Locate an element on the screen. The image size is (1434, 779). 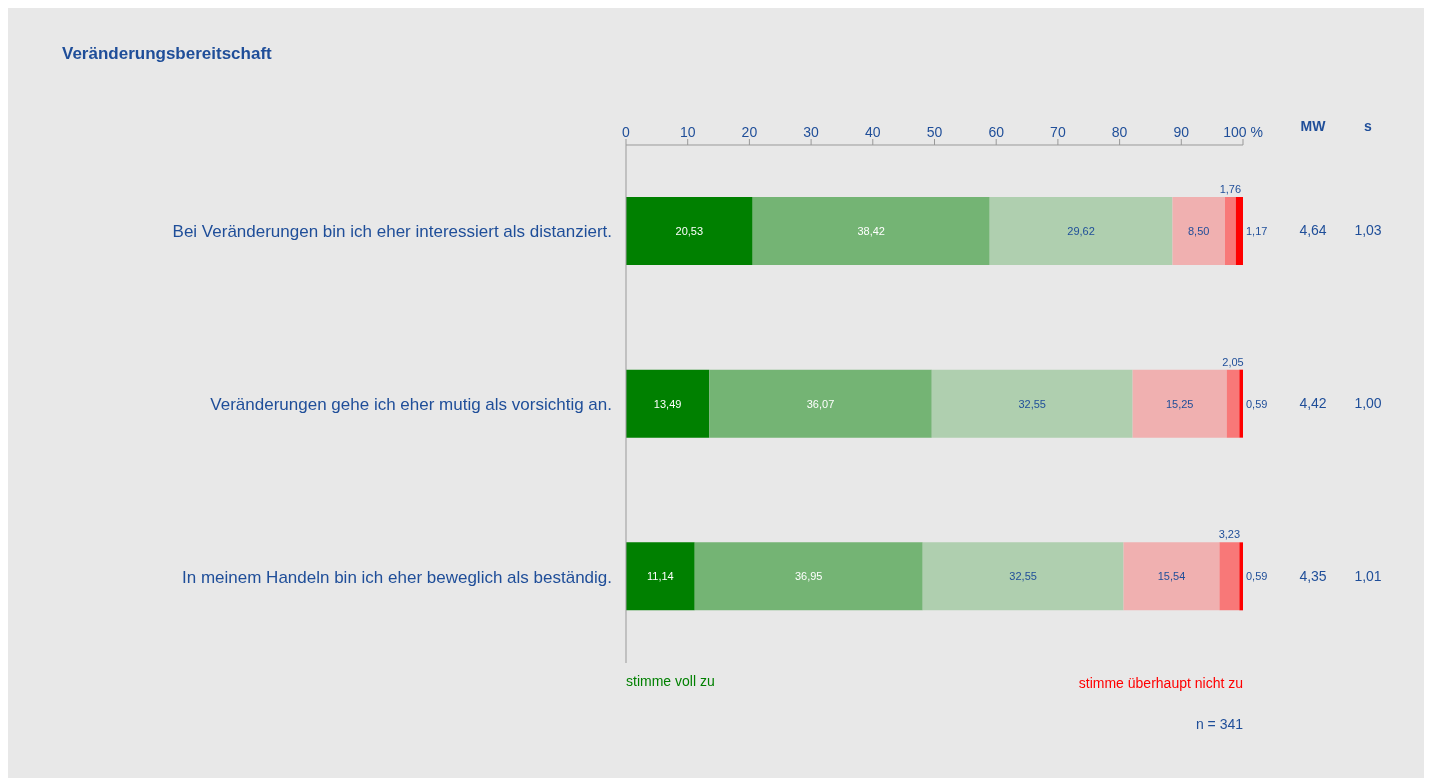
text: s is located at coordinates (1368, 126).